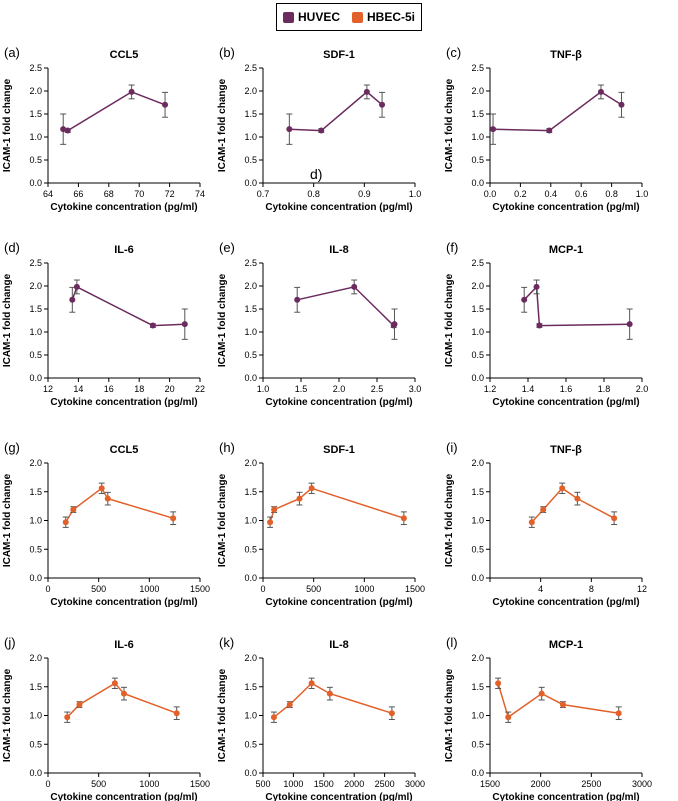 The height and width of the screenshot is (801, 678). I want to click on legend-label-huvec: HUVEC, so click(318, 17).